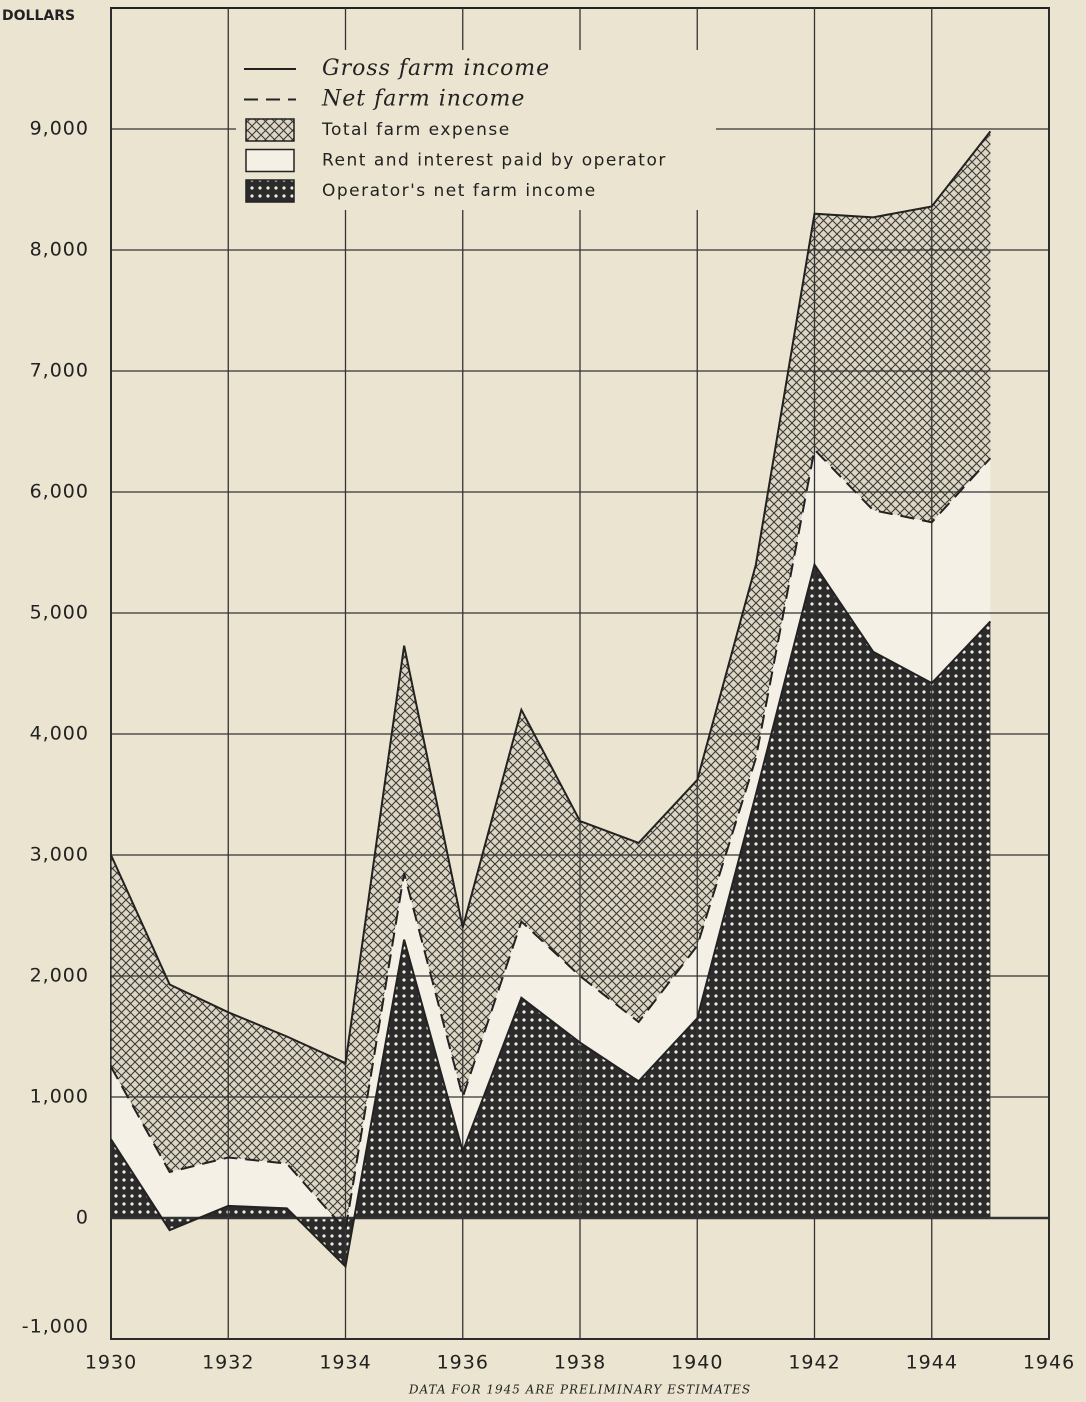 The image size is (1086, 1402). Describe the element at coordinates (59, 613) in the screenshot. I see `y-tick-label: 5,000` at that location.